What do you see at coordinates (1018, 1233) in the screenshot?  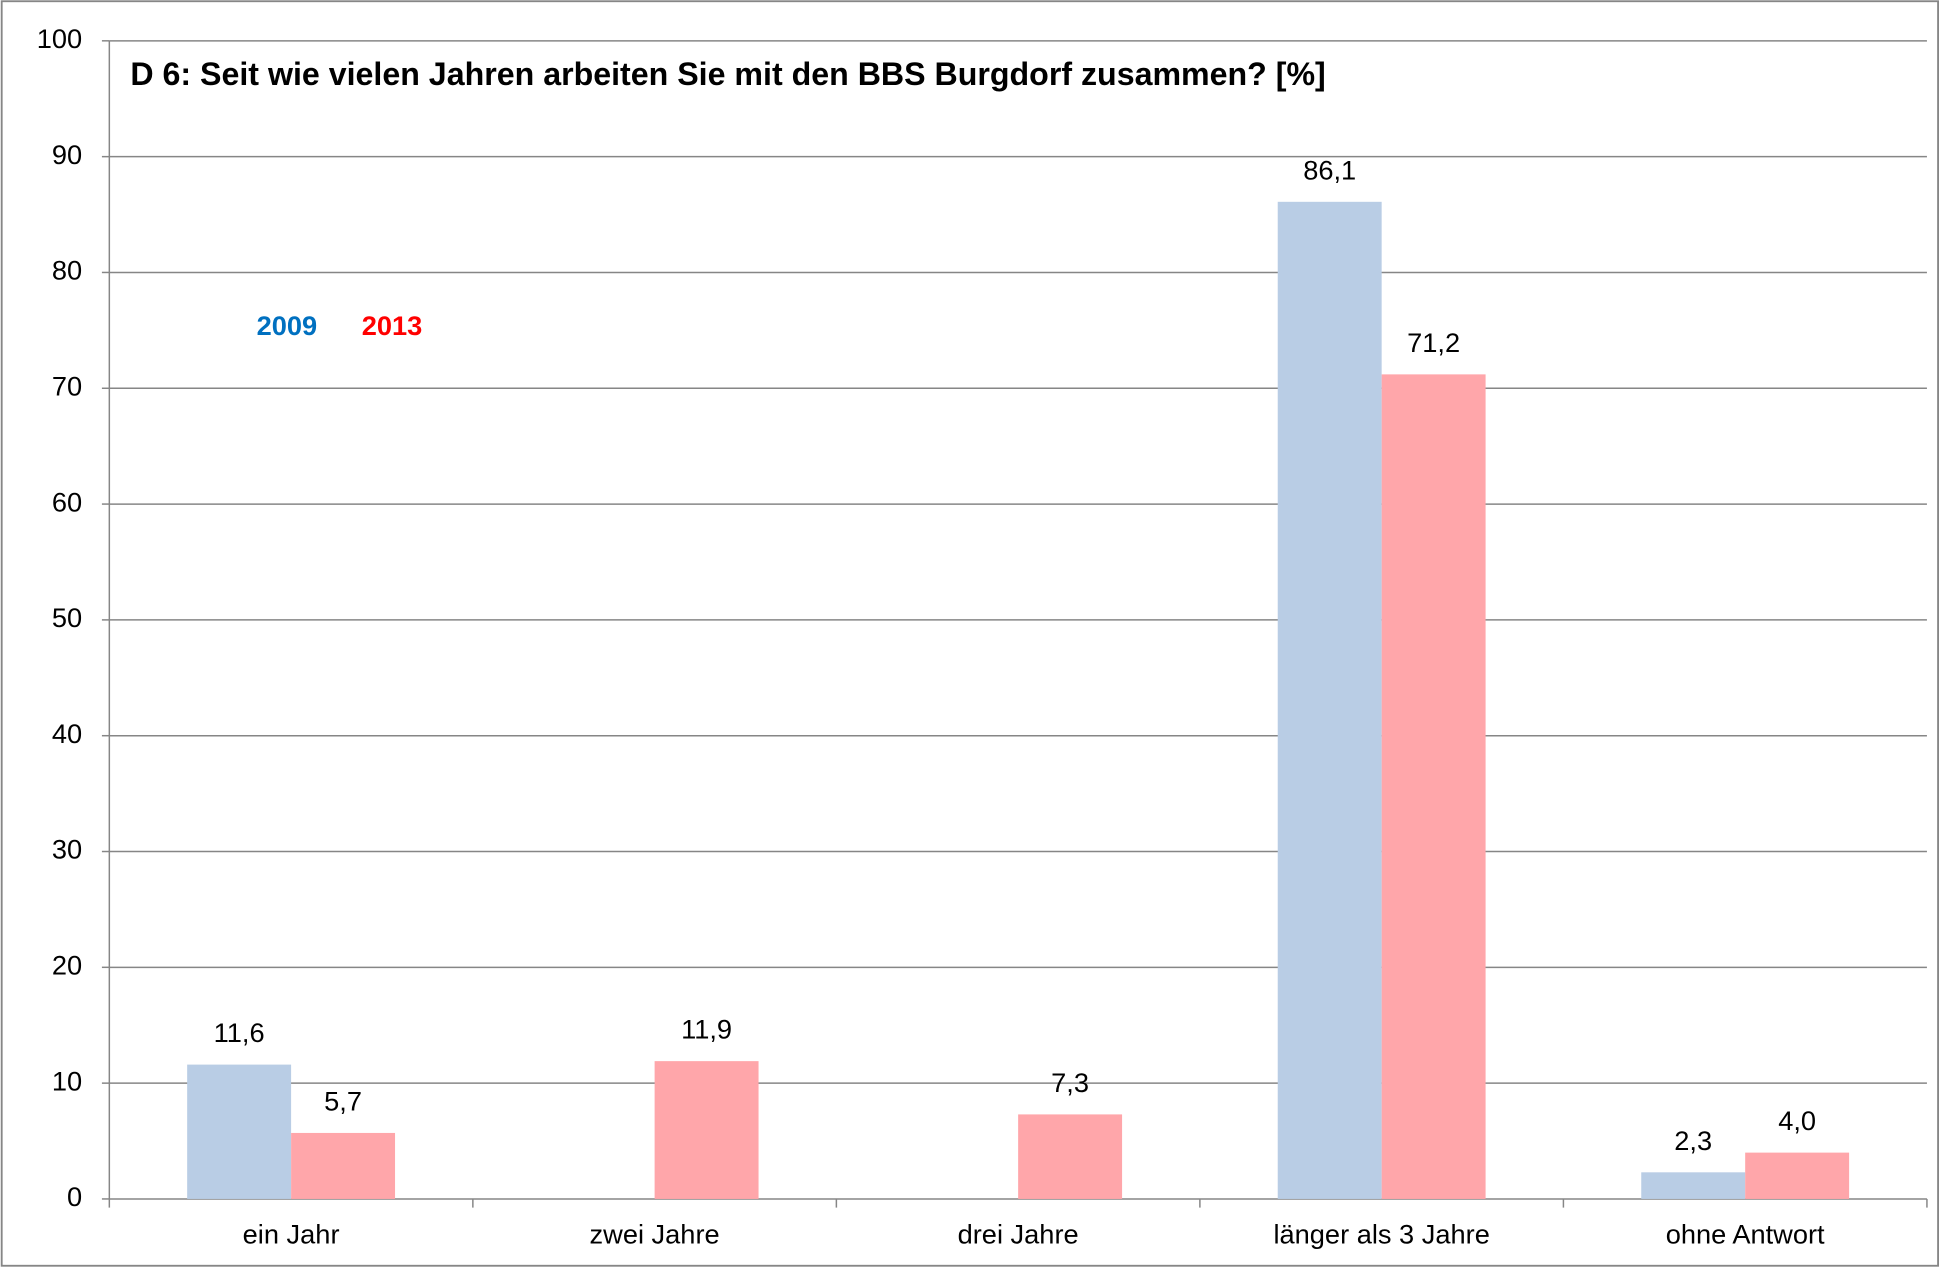 I see `x-tick-label: drei Jahre` at bounding box center [1018, 1233].